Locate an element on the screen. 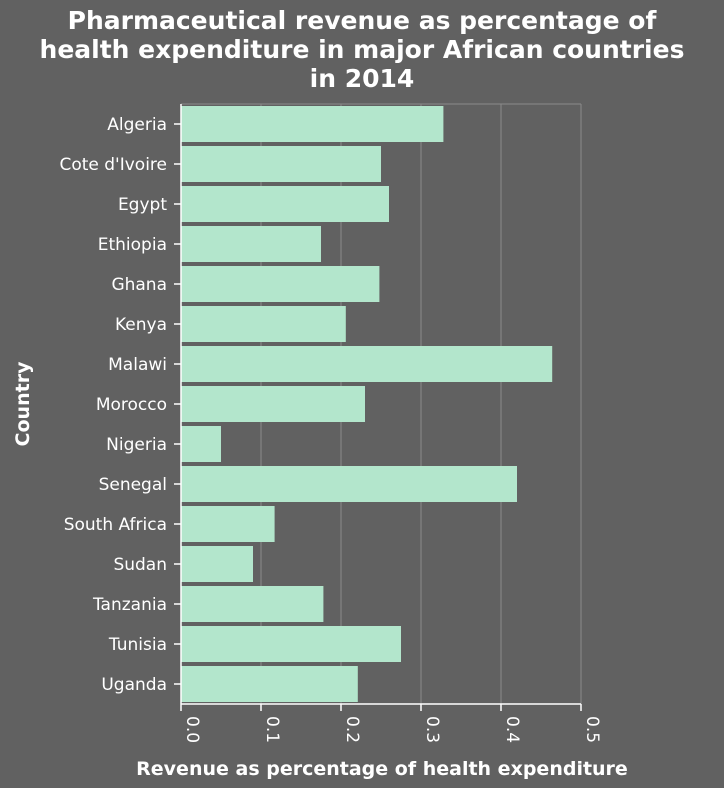  x-tick-label: 0.1 is located at coordinates (272, 729).